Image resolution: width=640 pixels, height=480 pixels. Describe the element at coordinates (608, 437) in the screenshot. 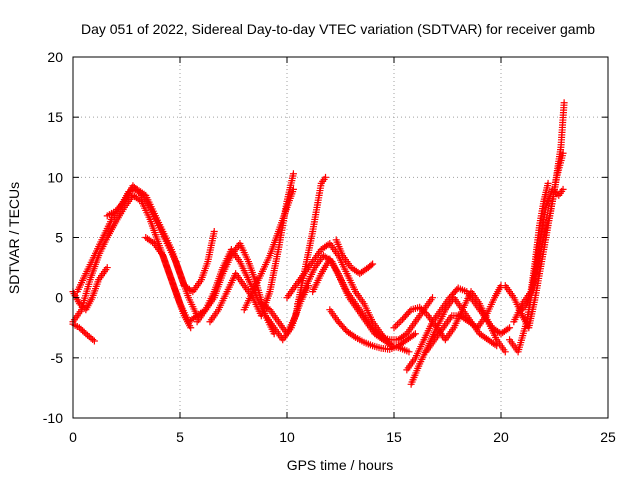

I see `x-tick-label: 25` at that location.